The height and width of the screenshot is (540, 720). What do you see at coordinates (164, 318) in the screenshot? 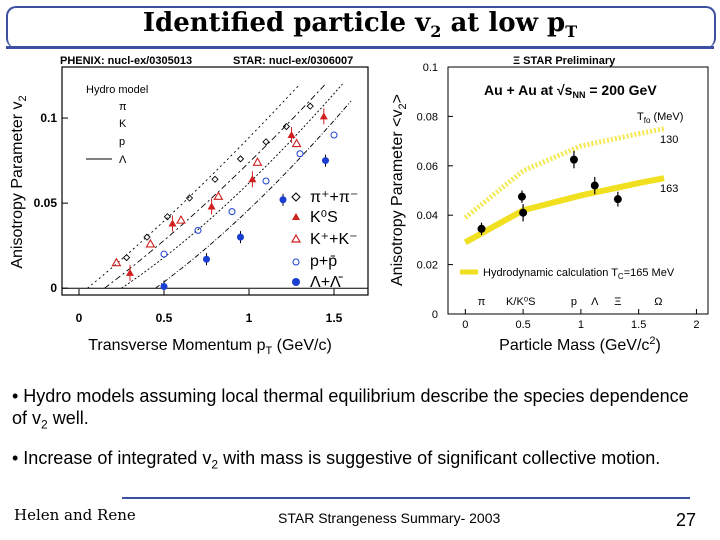
I see `left-xtick-label: 0.5` at bounding box center [164, 318].